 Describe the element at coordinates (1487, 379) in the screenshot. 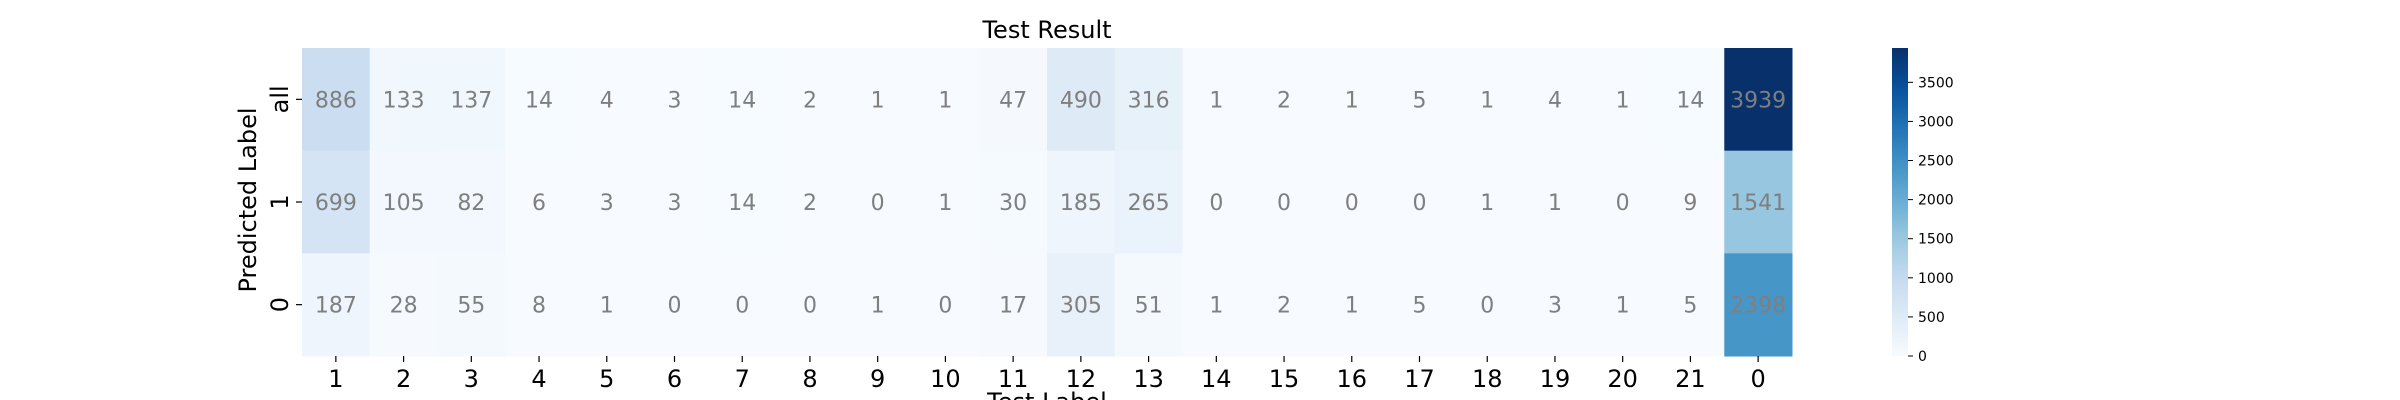

I see `x-tick-label: 18` at that location.